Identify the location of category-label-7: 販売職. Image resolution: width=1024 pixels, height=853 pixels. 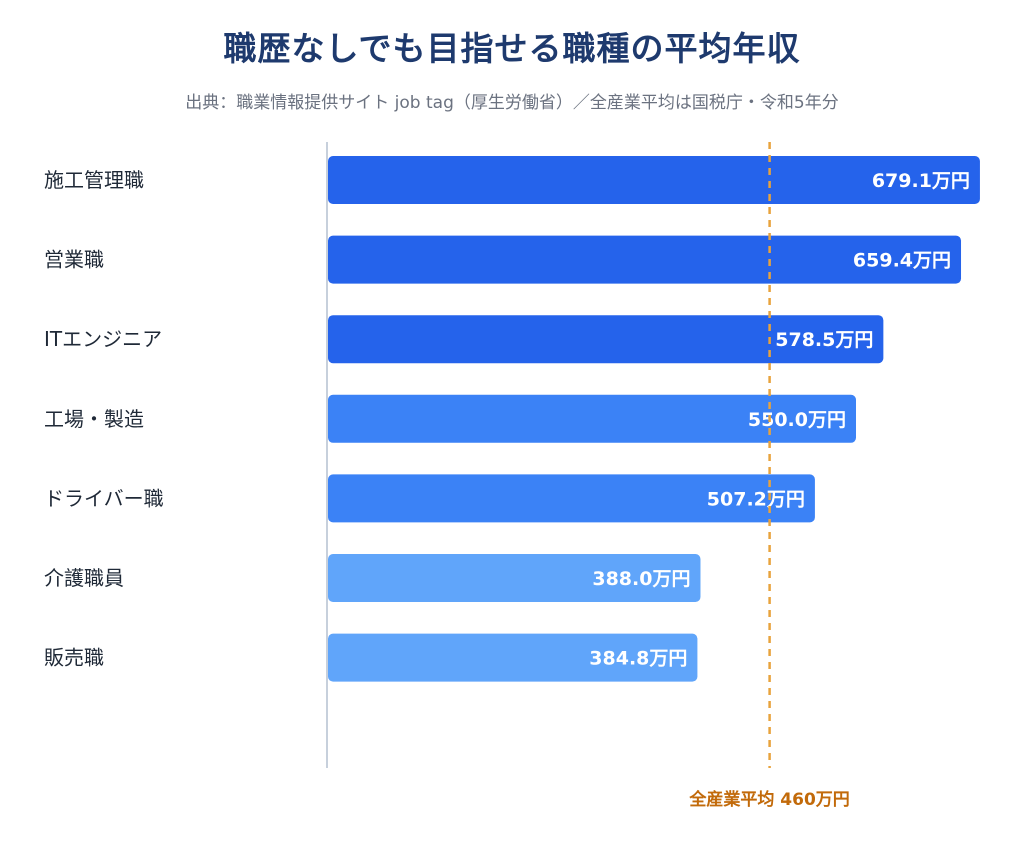
(74, 658).